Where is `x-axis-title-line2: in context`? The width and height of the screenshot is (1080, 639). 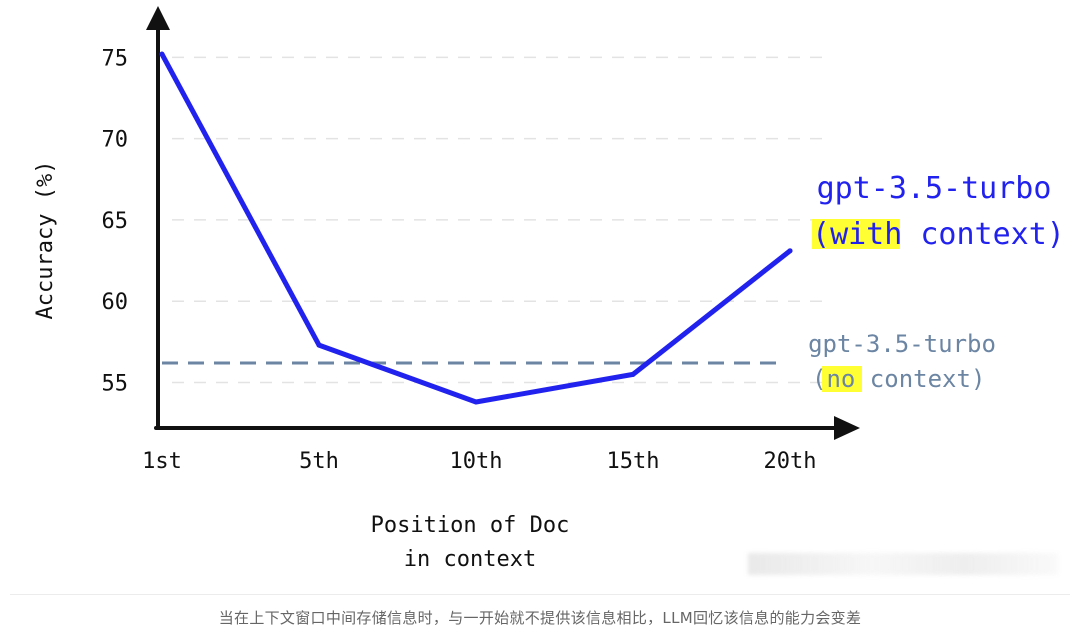 x-axis-title-line2: in context is located at coordinates (470, 559).